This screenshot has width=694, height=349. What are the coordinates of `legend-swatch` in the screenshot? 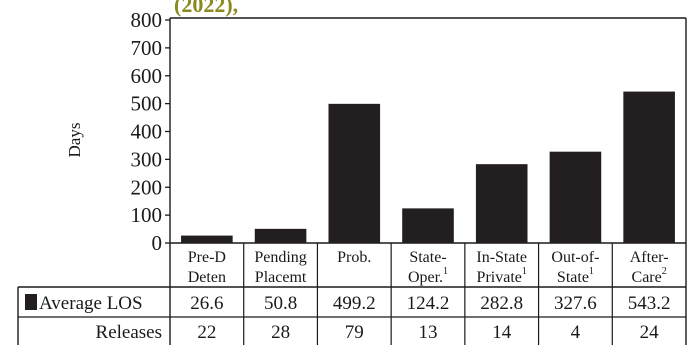 It's located at (31, 302).